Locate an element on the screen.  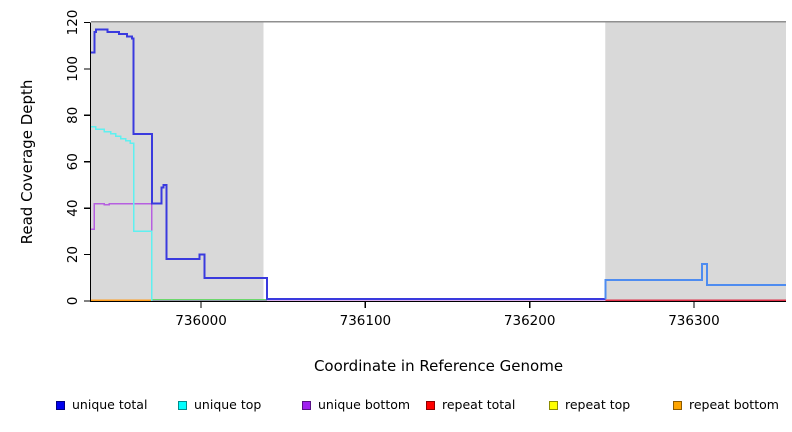
y-tick-label: 80 is located at coordinates (73, 115).